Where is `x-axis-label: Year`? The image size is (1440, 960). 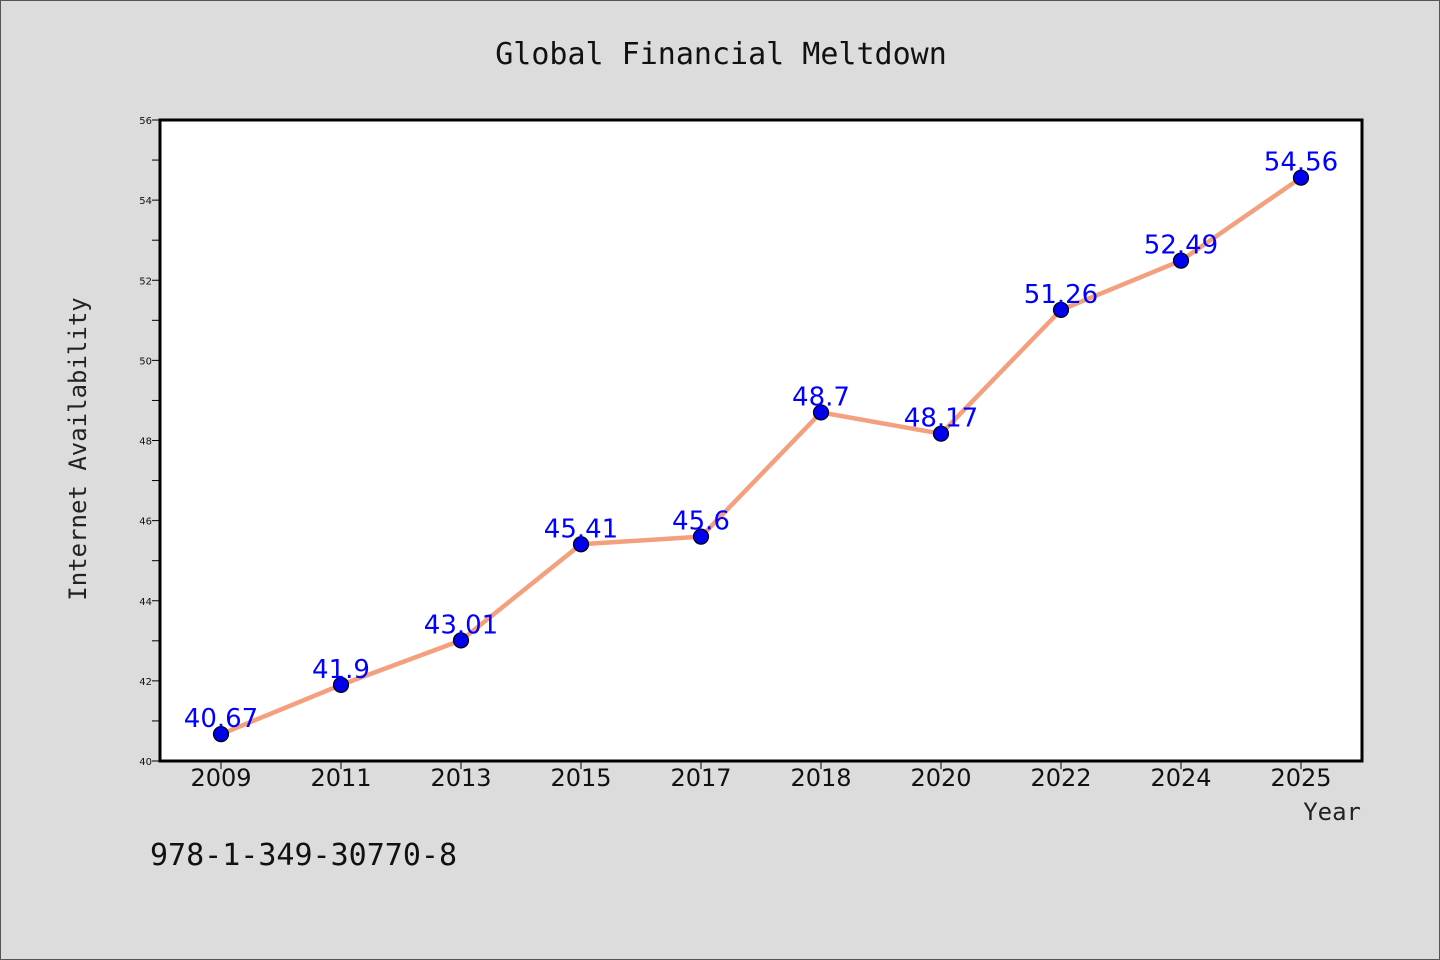
x-axis-label: Year is located at coordinates (1332, 812).